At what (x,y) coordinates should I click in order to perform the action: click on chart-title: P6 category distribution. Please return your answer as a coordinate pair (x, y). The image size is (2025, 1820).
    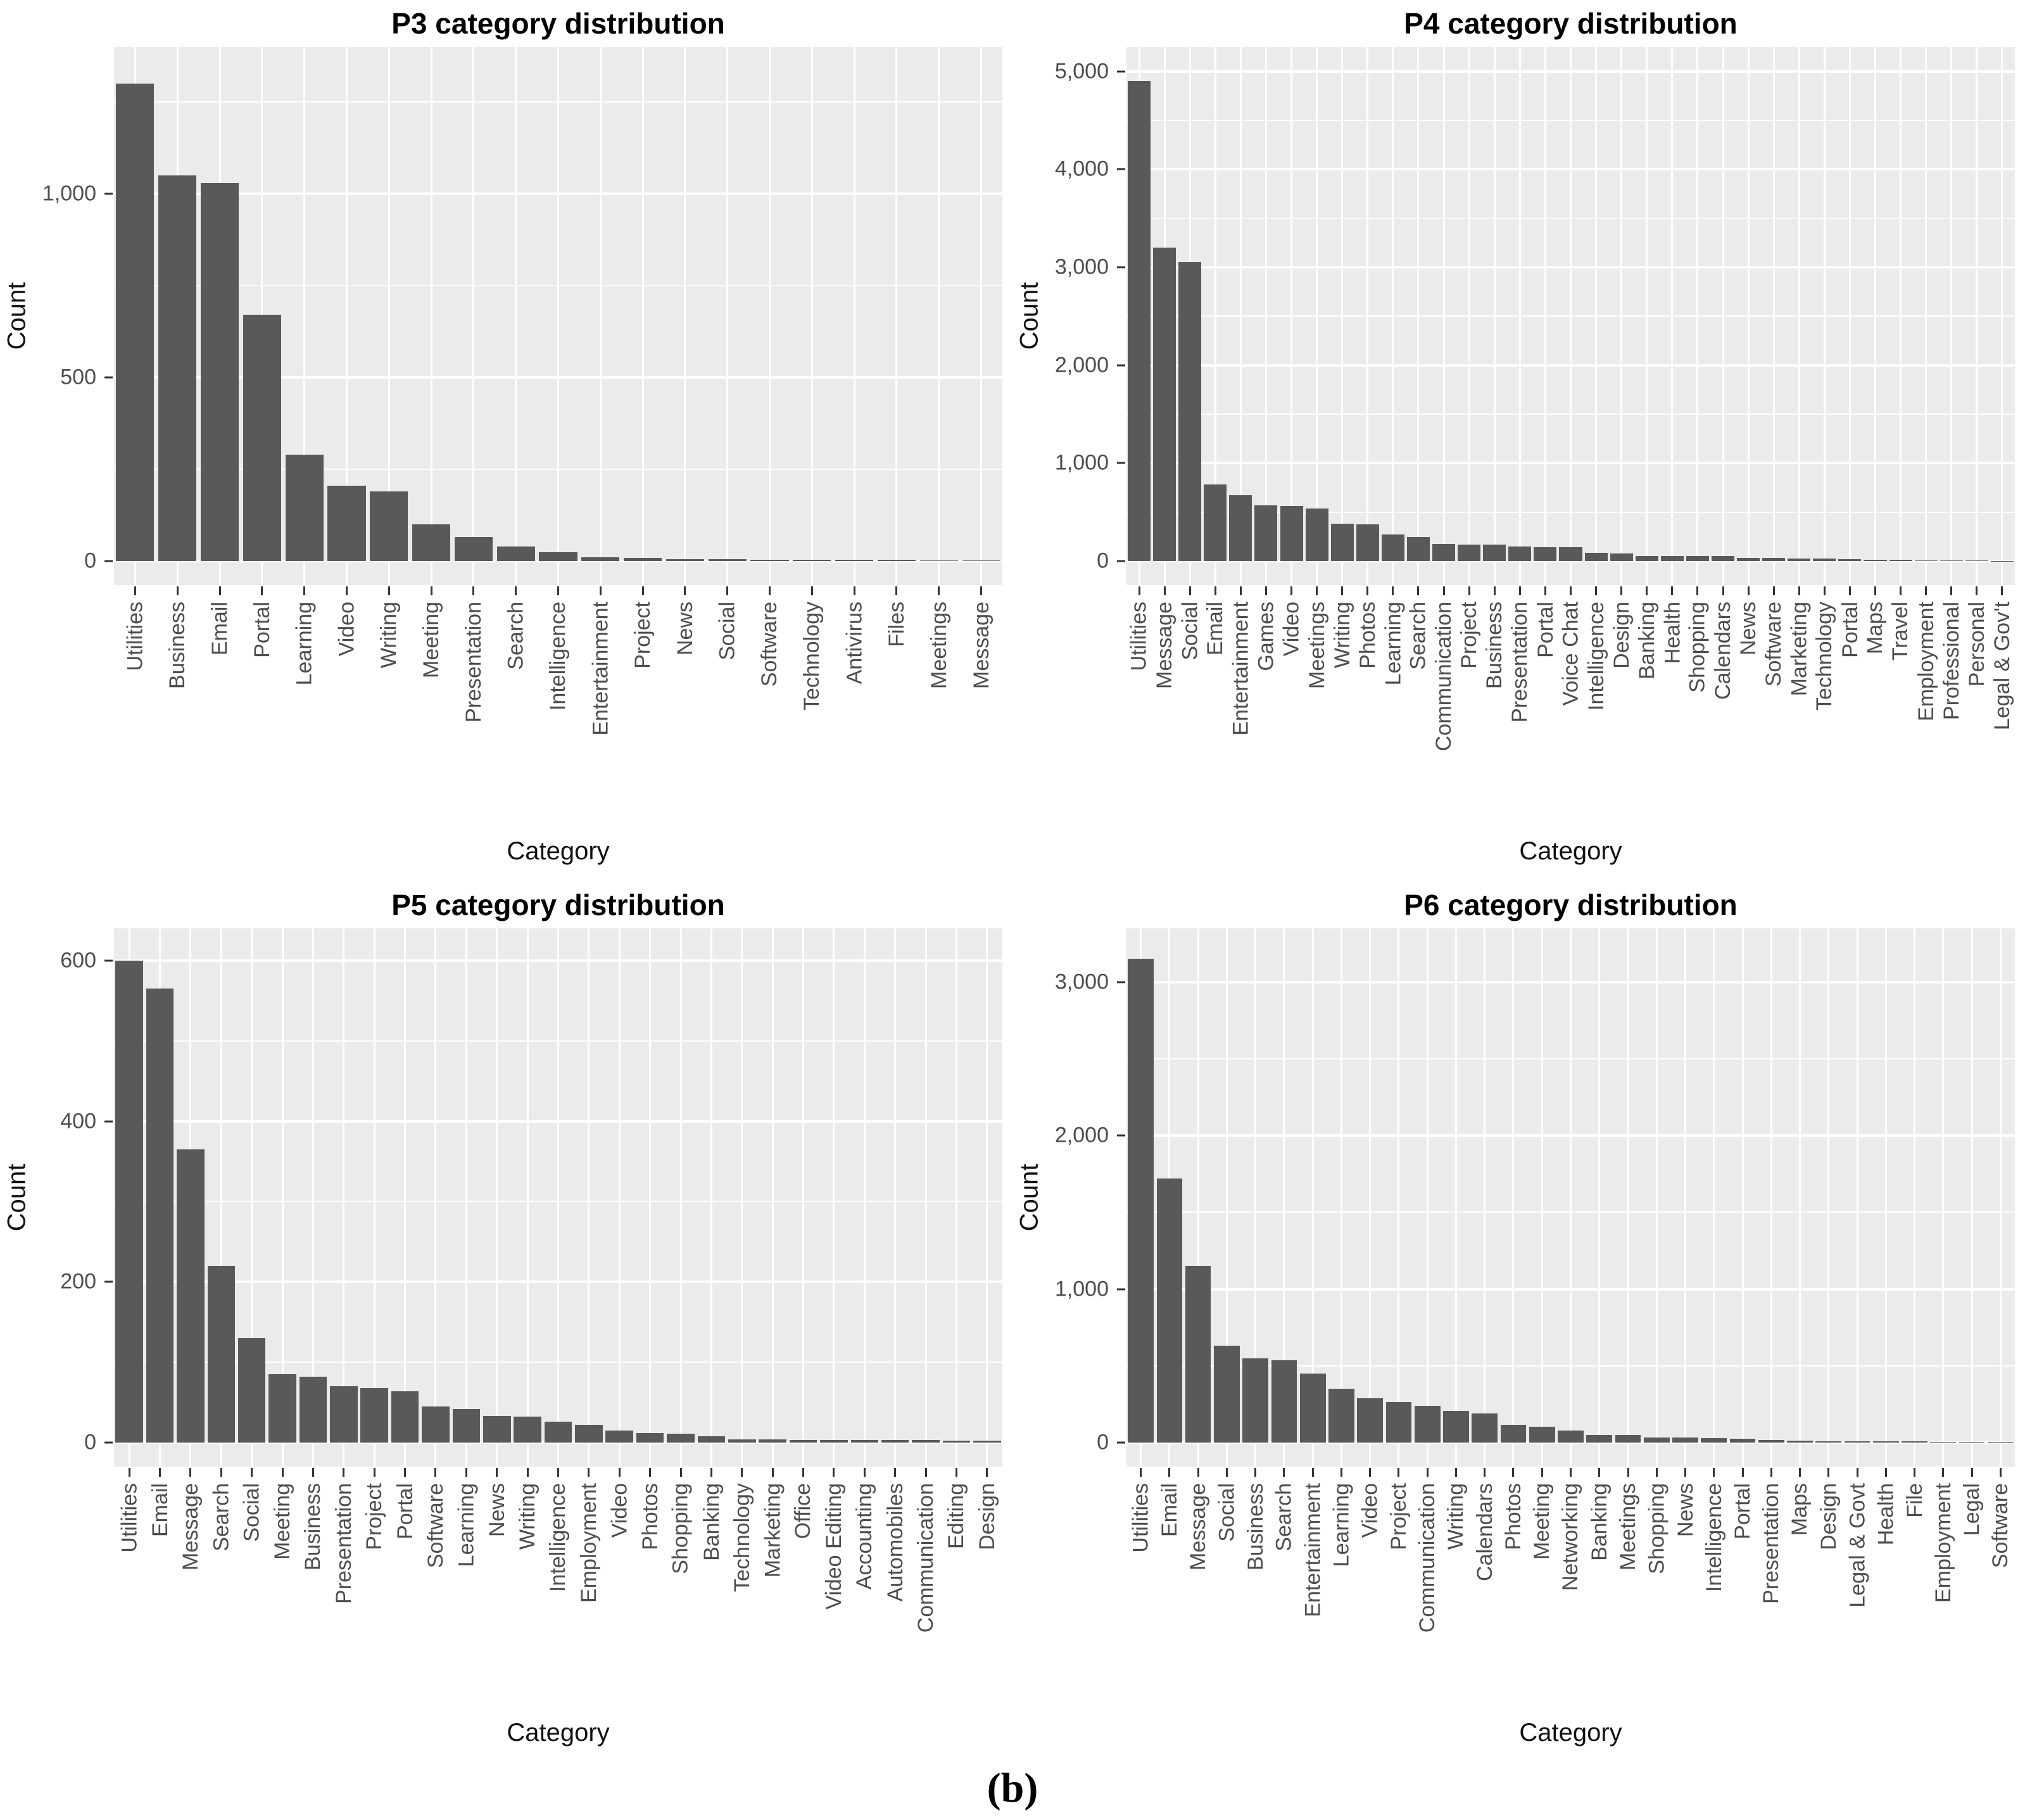
    Looking at the image, I should click on (1571, 904).